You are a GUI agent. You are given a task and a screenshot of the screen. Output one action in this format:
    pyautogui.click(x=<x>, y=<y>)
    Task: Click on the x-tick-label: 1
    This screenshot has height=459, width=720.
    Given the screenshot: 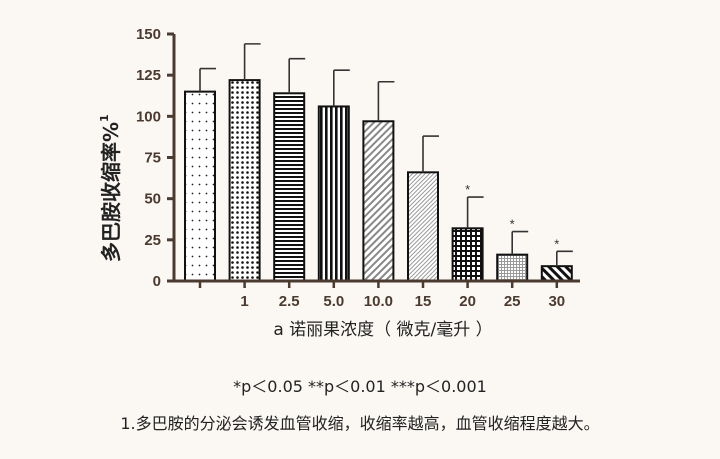 What is the action you would take?
    pyautogui.click(x=244, y=301)
    